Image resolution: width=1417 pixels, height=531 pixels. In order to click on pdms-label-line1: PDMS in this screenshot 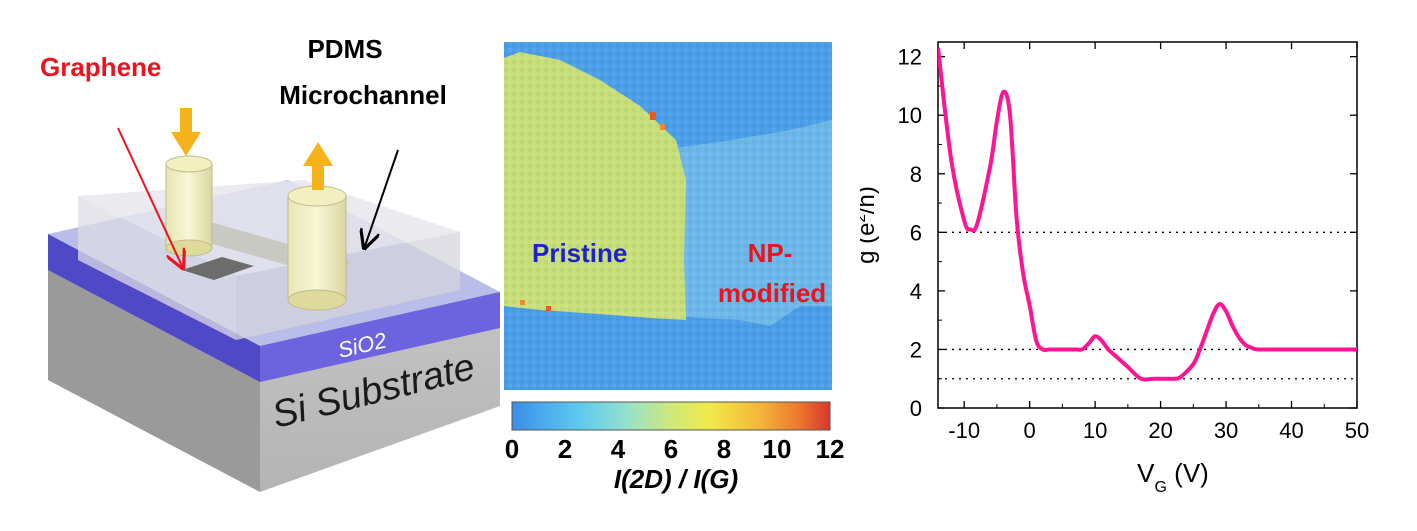, I will do `click(344, 49)`.